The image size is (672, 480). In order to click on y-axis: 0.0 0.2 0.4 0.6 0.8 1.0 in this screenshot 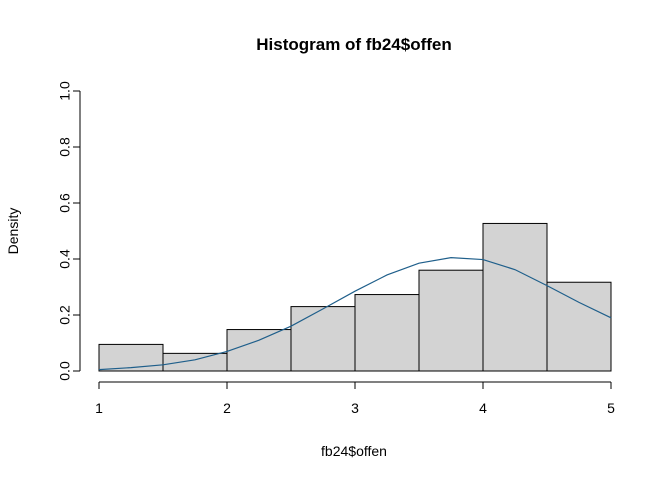, I will do `click(69, 231)`.